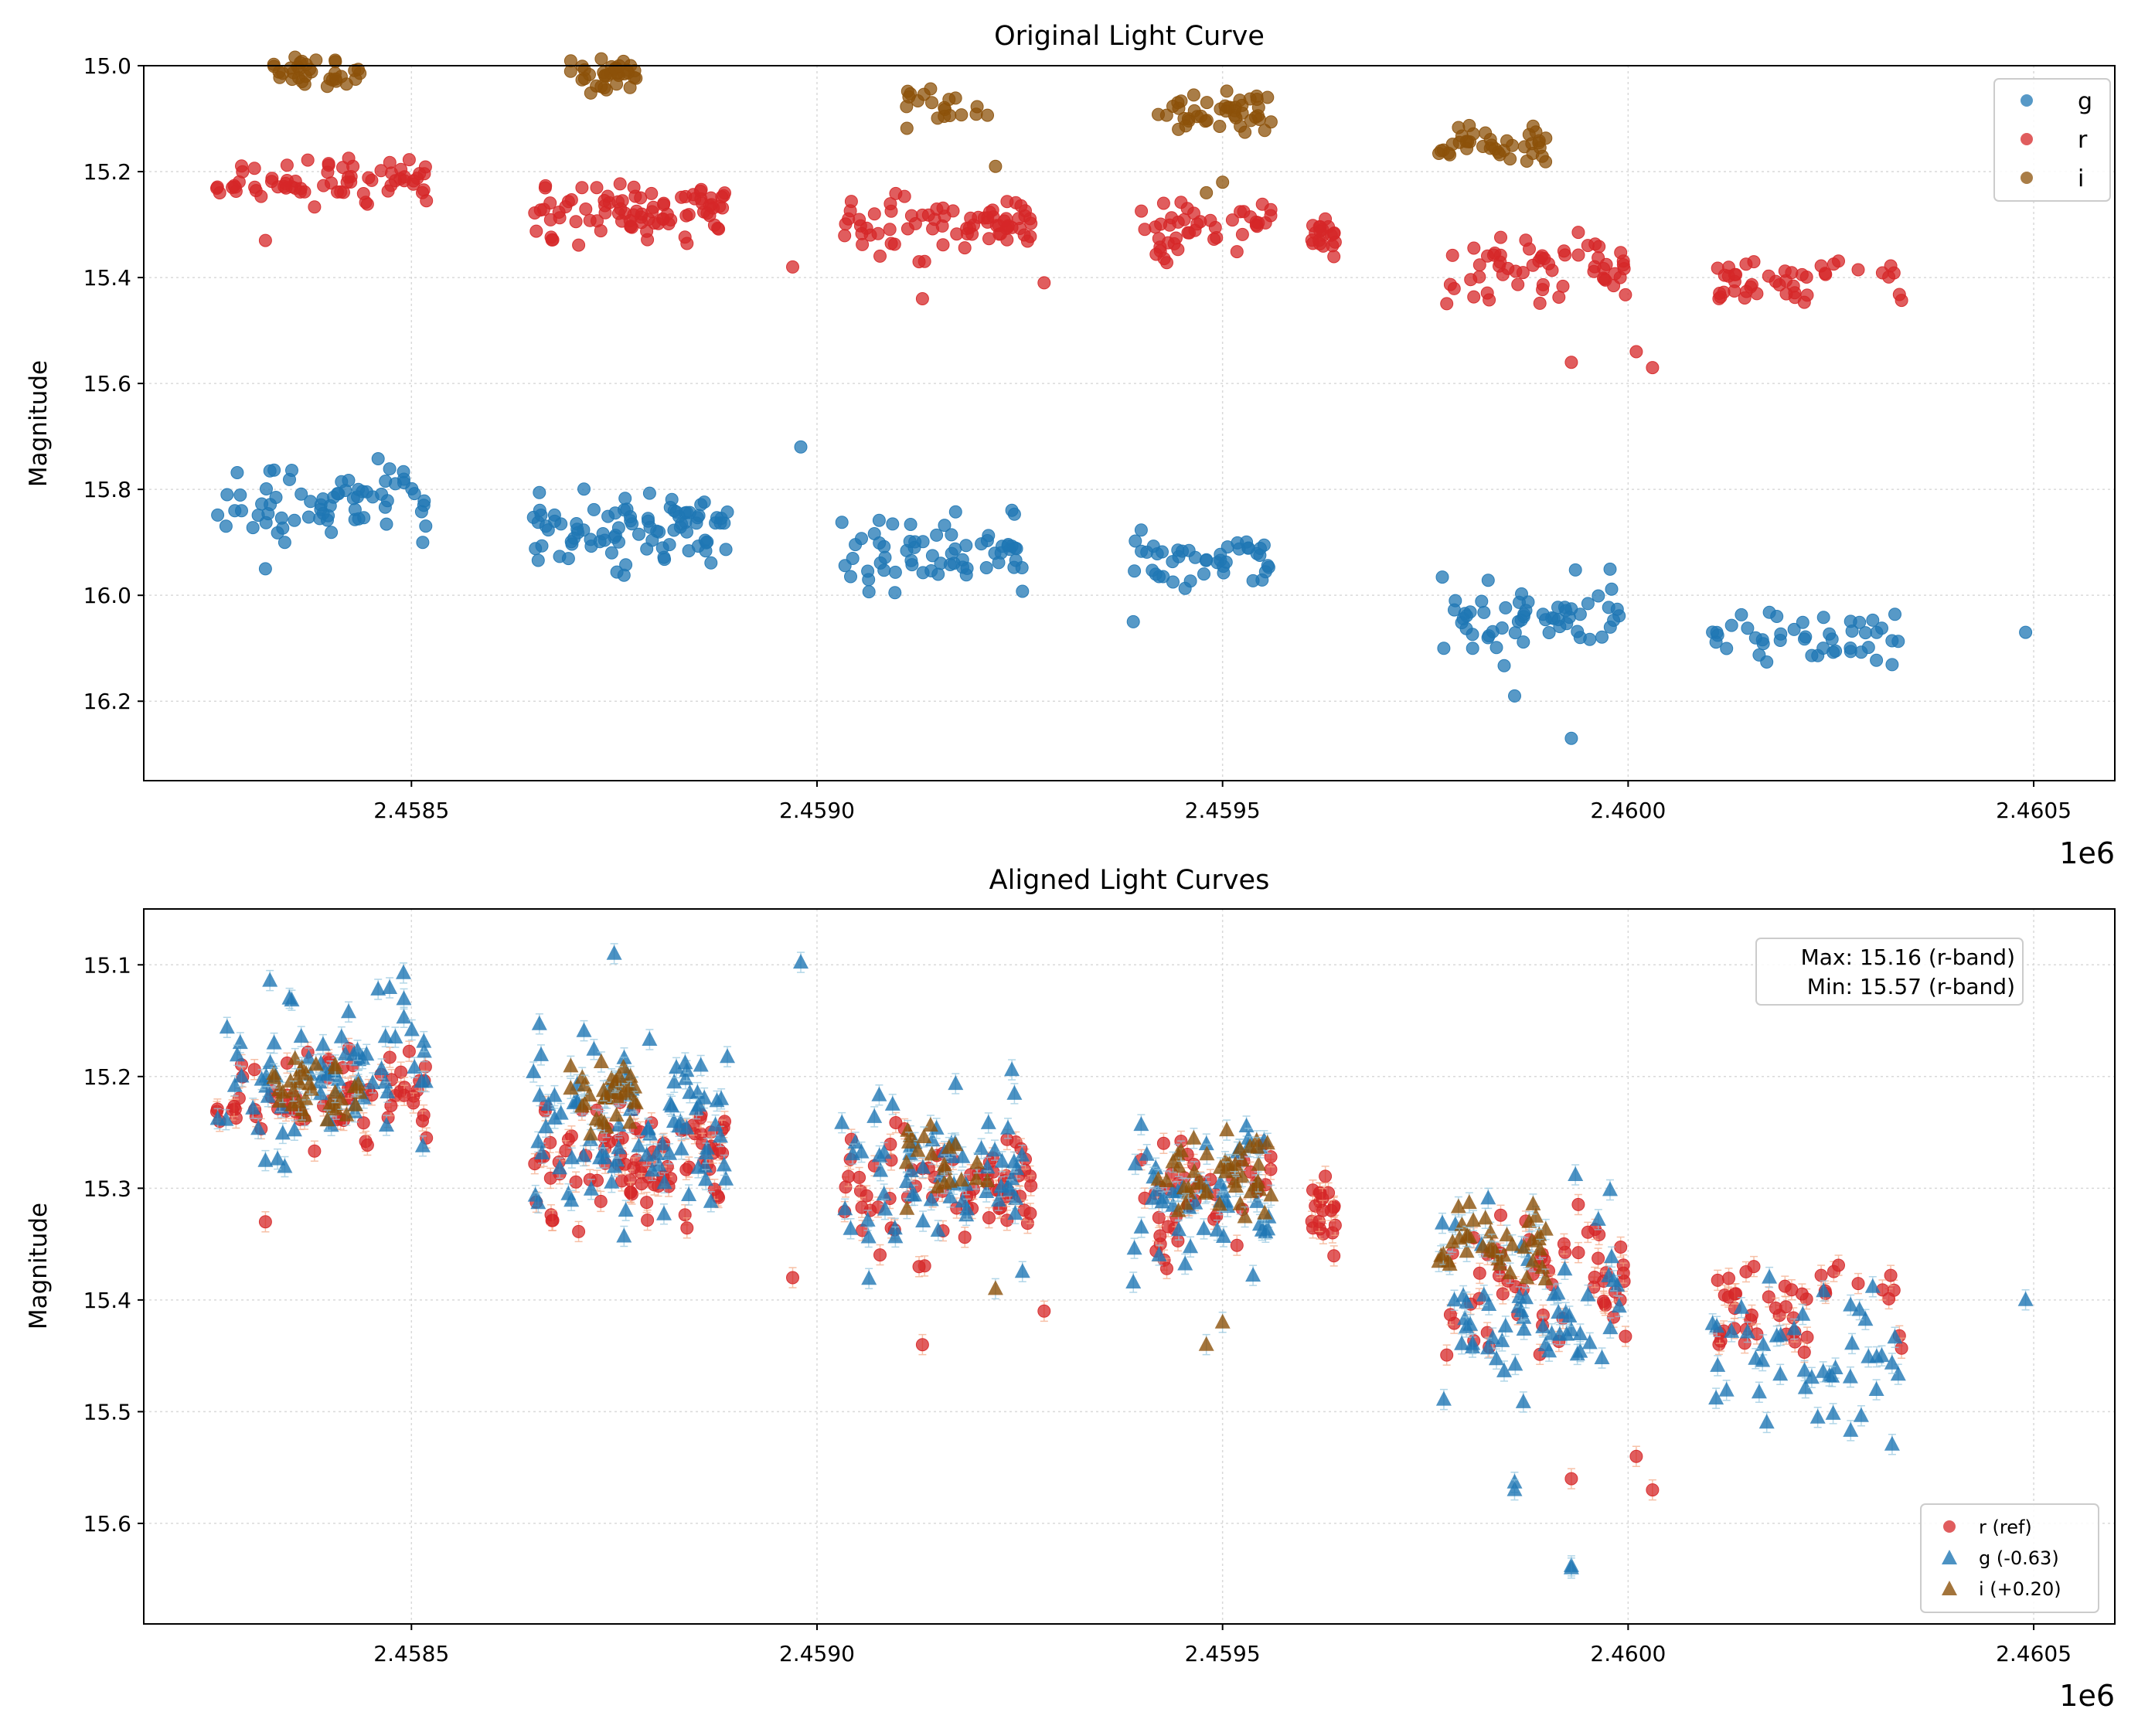 This screenshot has height=1736, width=2138. Describe the element at coordinates (2019, 1558) in the screenshot. I see `legend-label-g: g (-0.63)` at that location.